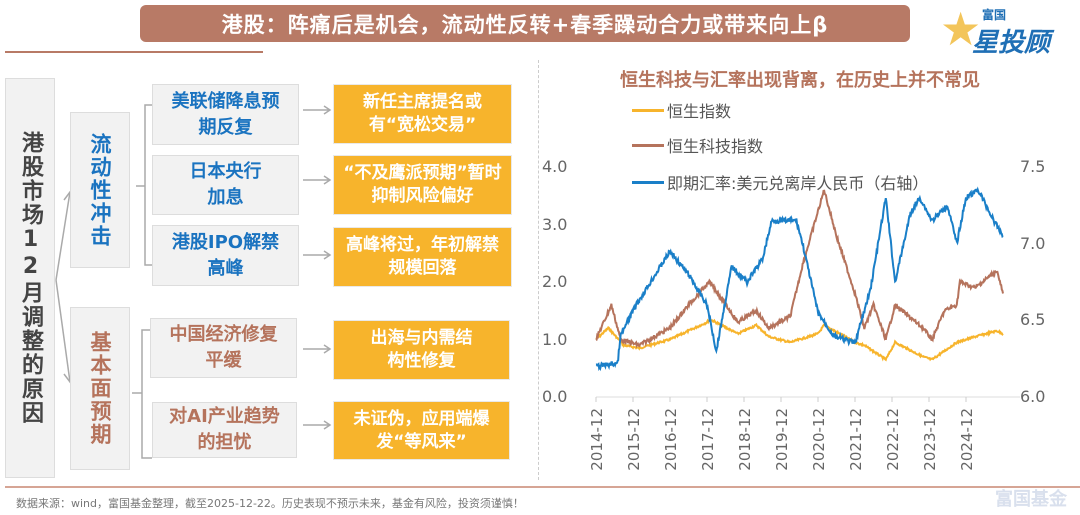  I want to click on y-right-tick-label: 7.0, so click(1033, 243).